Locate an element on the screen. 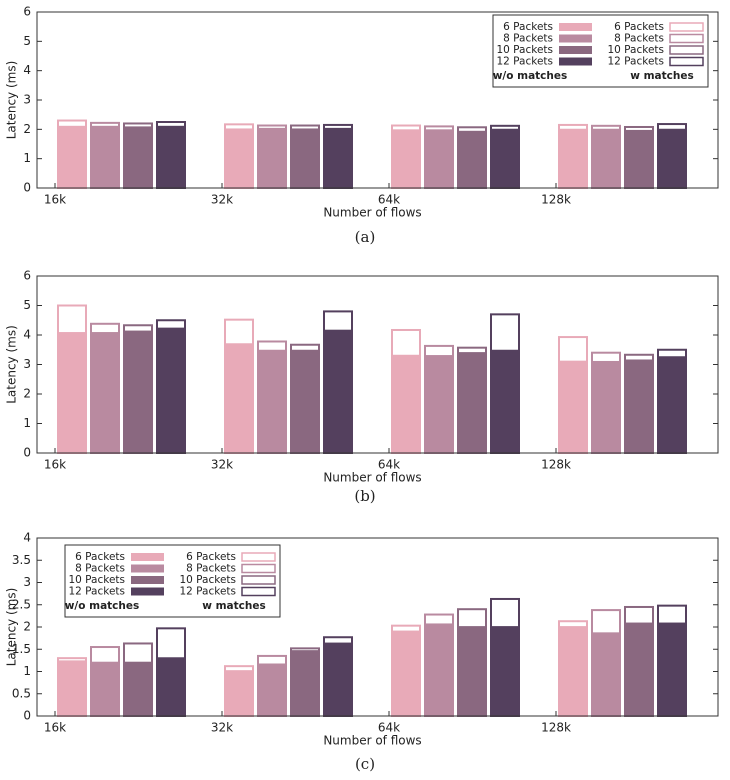 This screenshot has height=780, width=730. caption: (b) is located at coordinates (364, 496).